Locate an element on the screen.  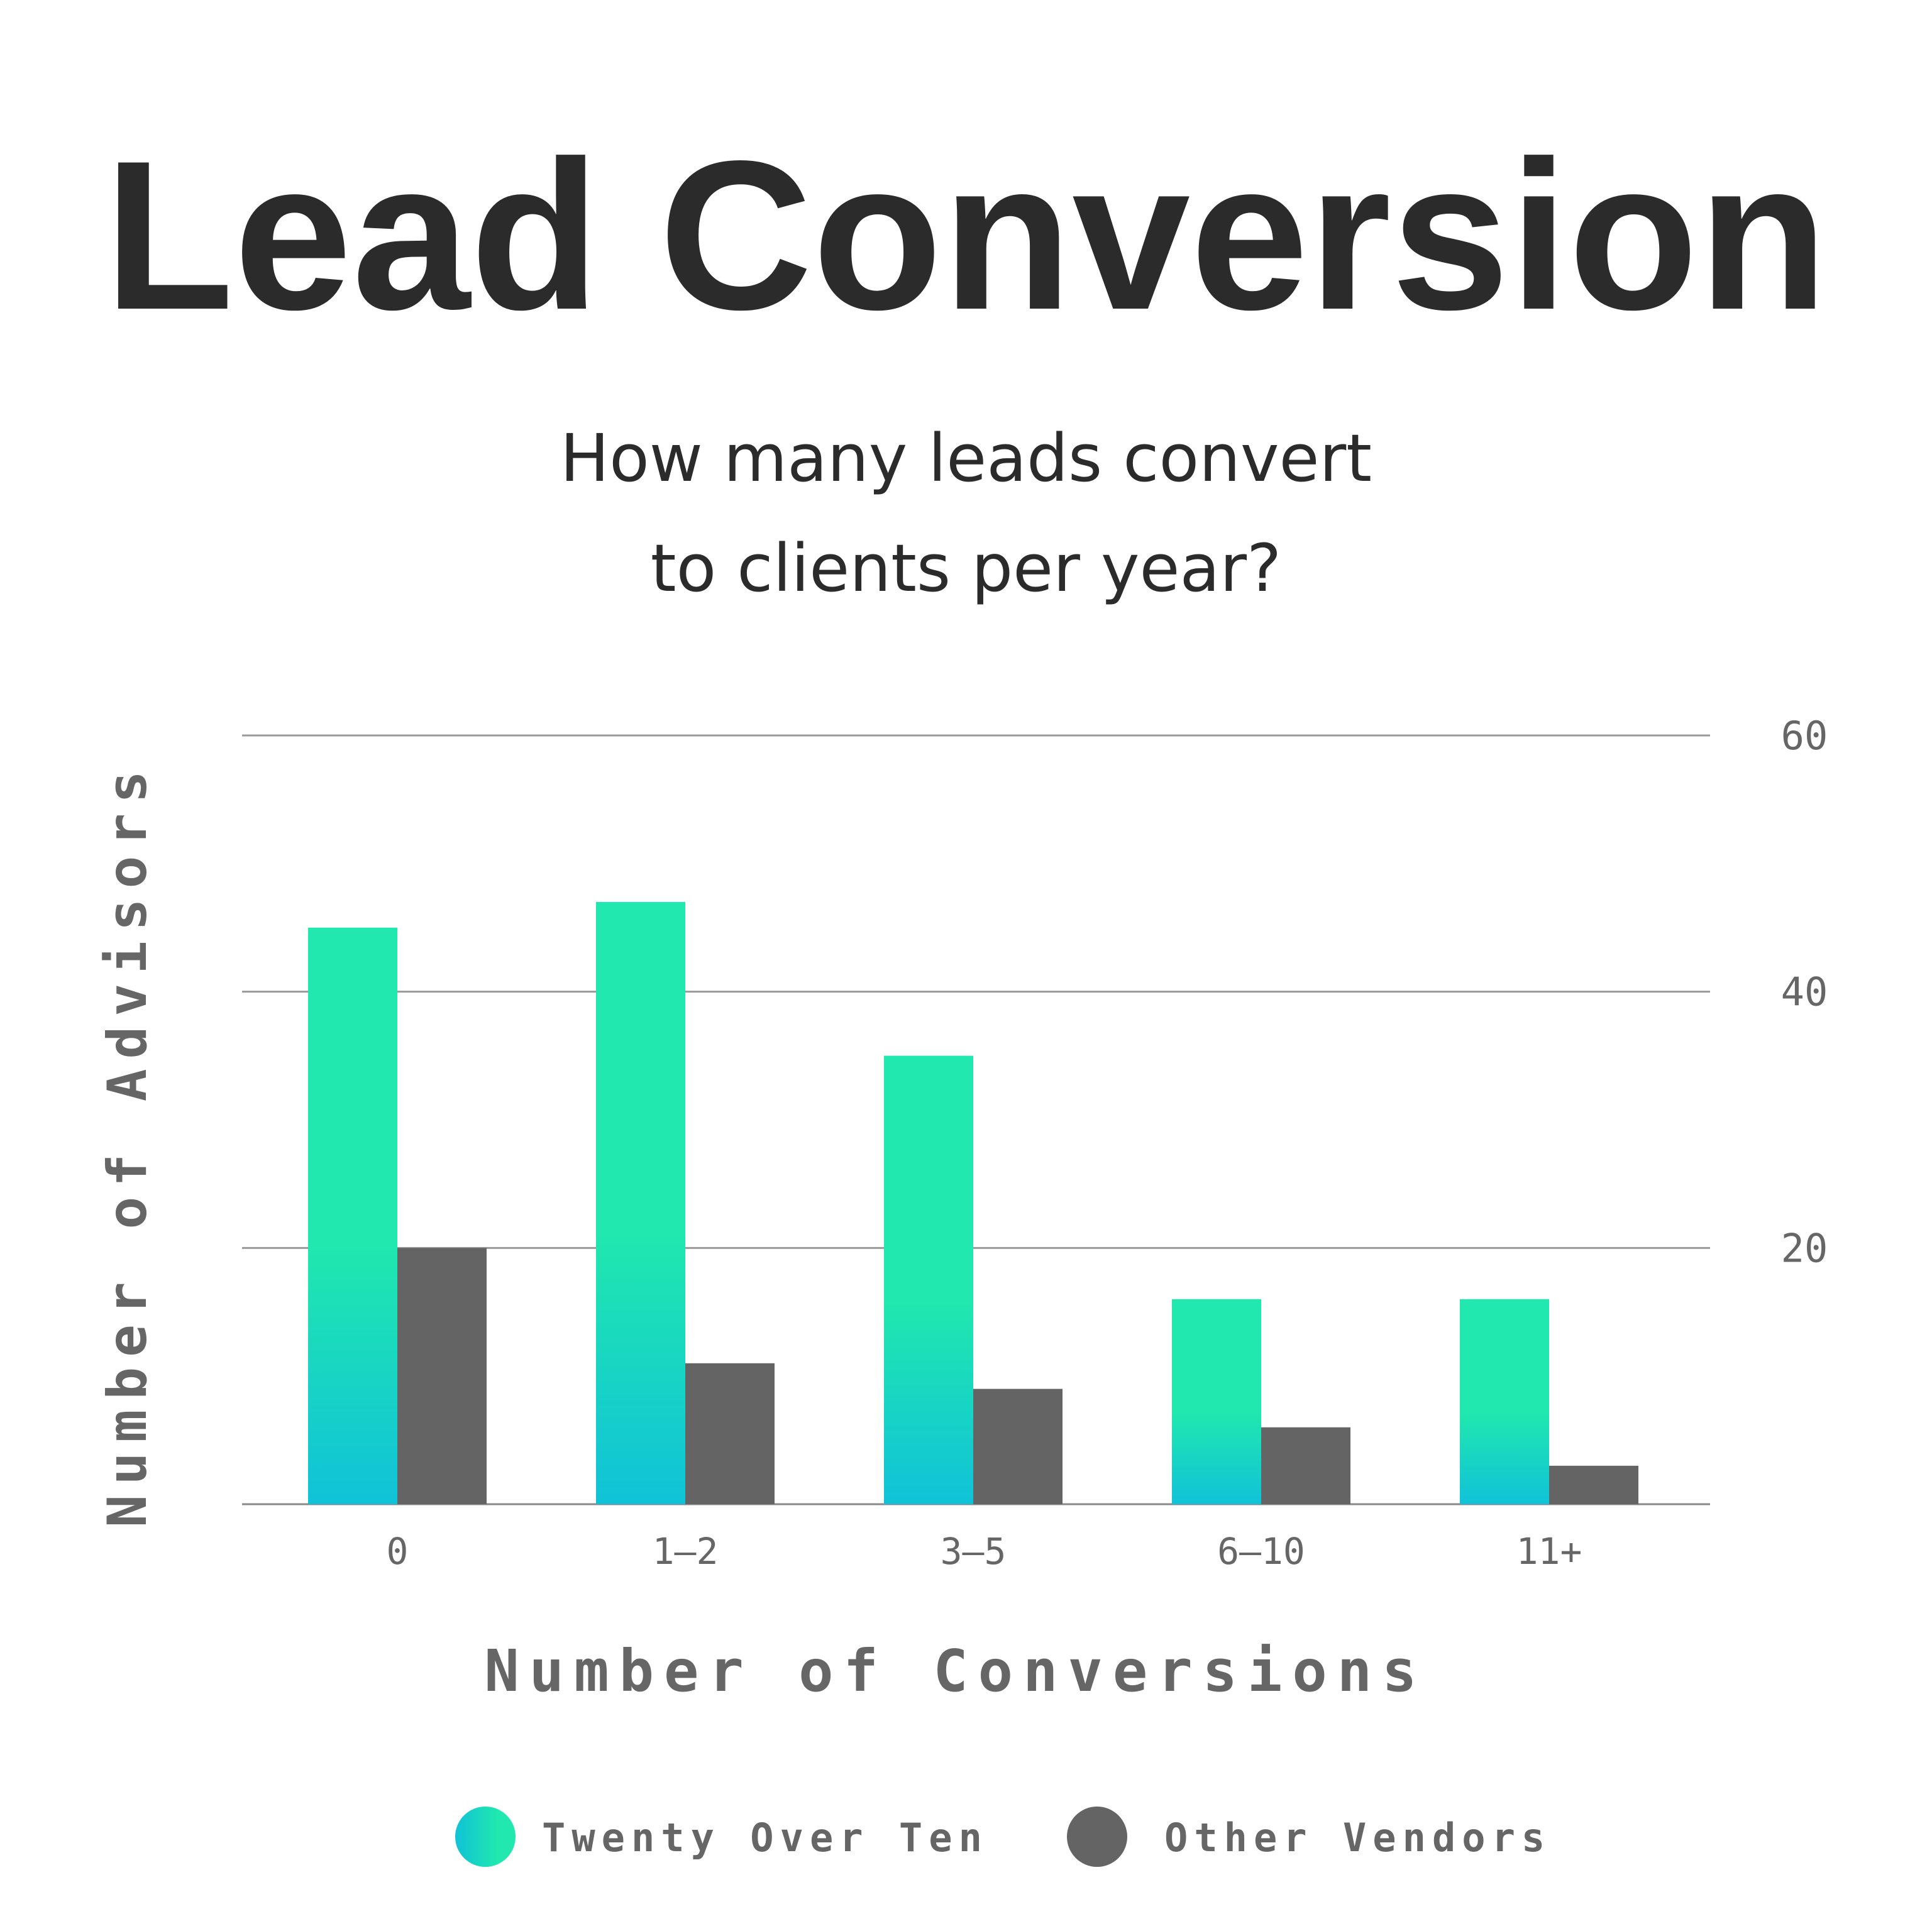
x-tick-label: 6–10 is located at coordinates (1261, 1551).